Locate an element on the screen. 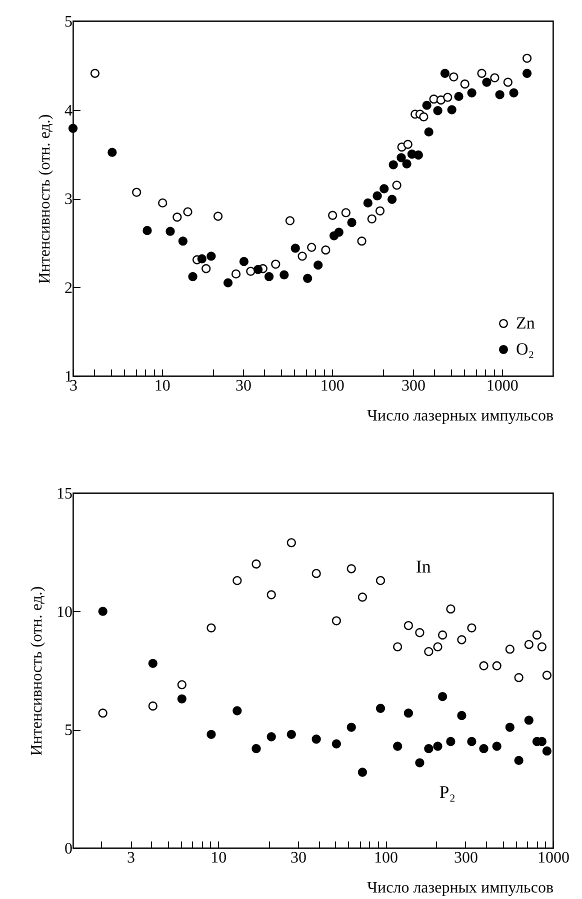 The image size is (582, 899). x-tick-label: 3 is located at coordinates (131, 858).